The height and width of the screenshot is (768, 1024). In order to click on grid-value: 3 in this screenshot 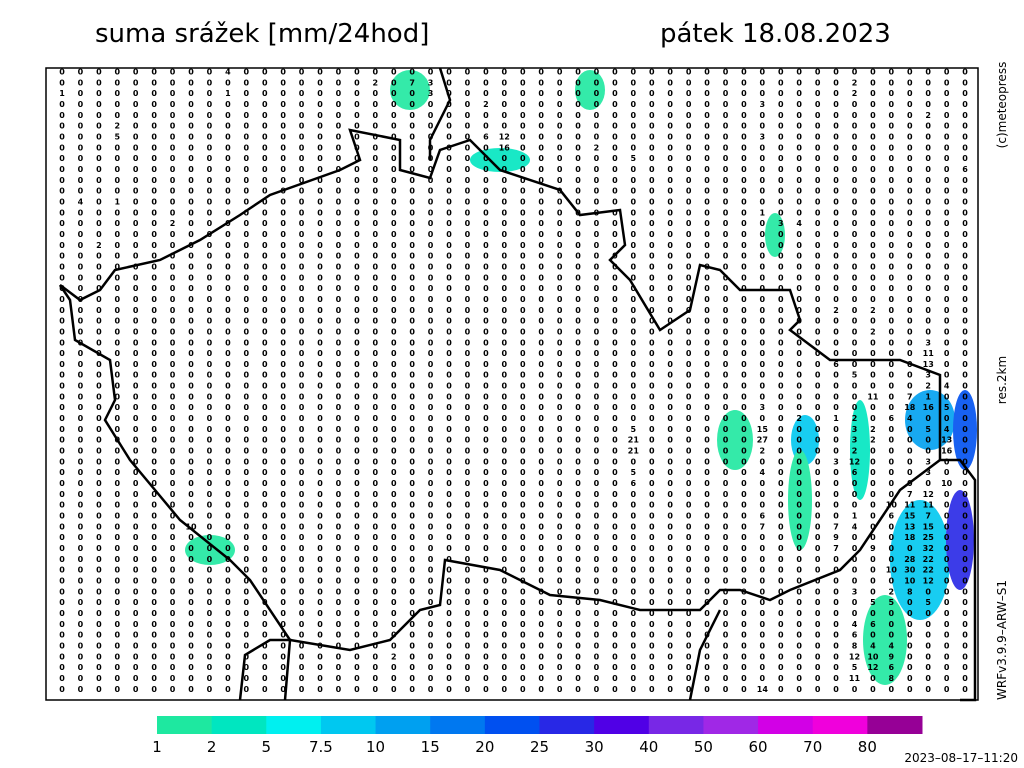, I will do `click(928, 461)`.